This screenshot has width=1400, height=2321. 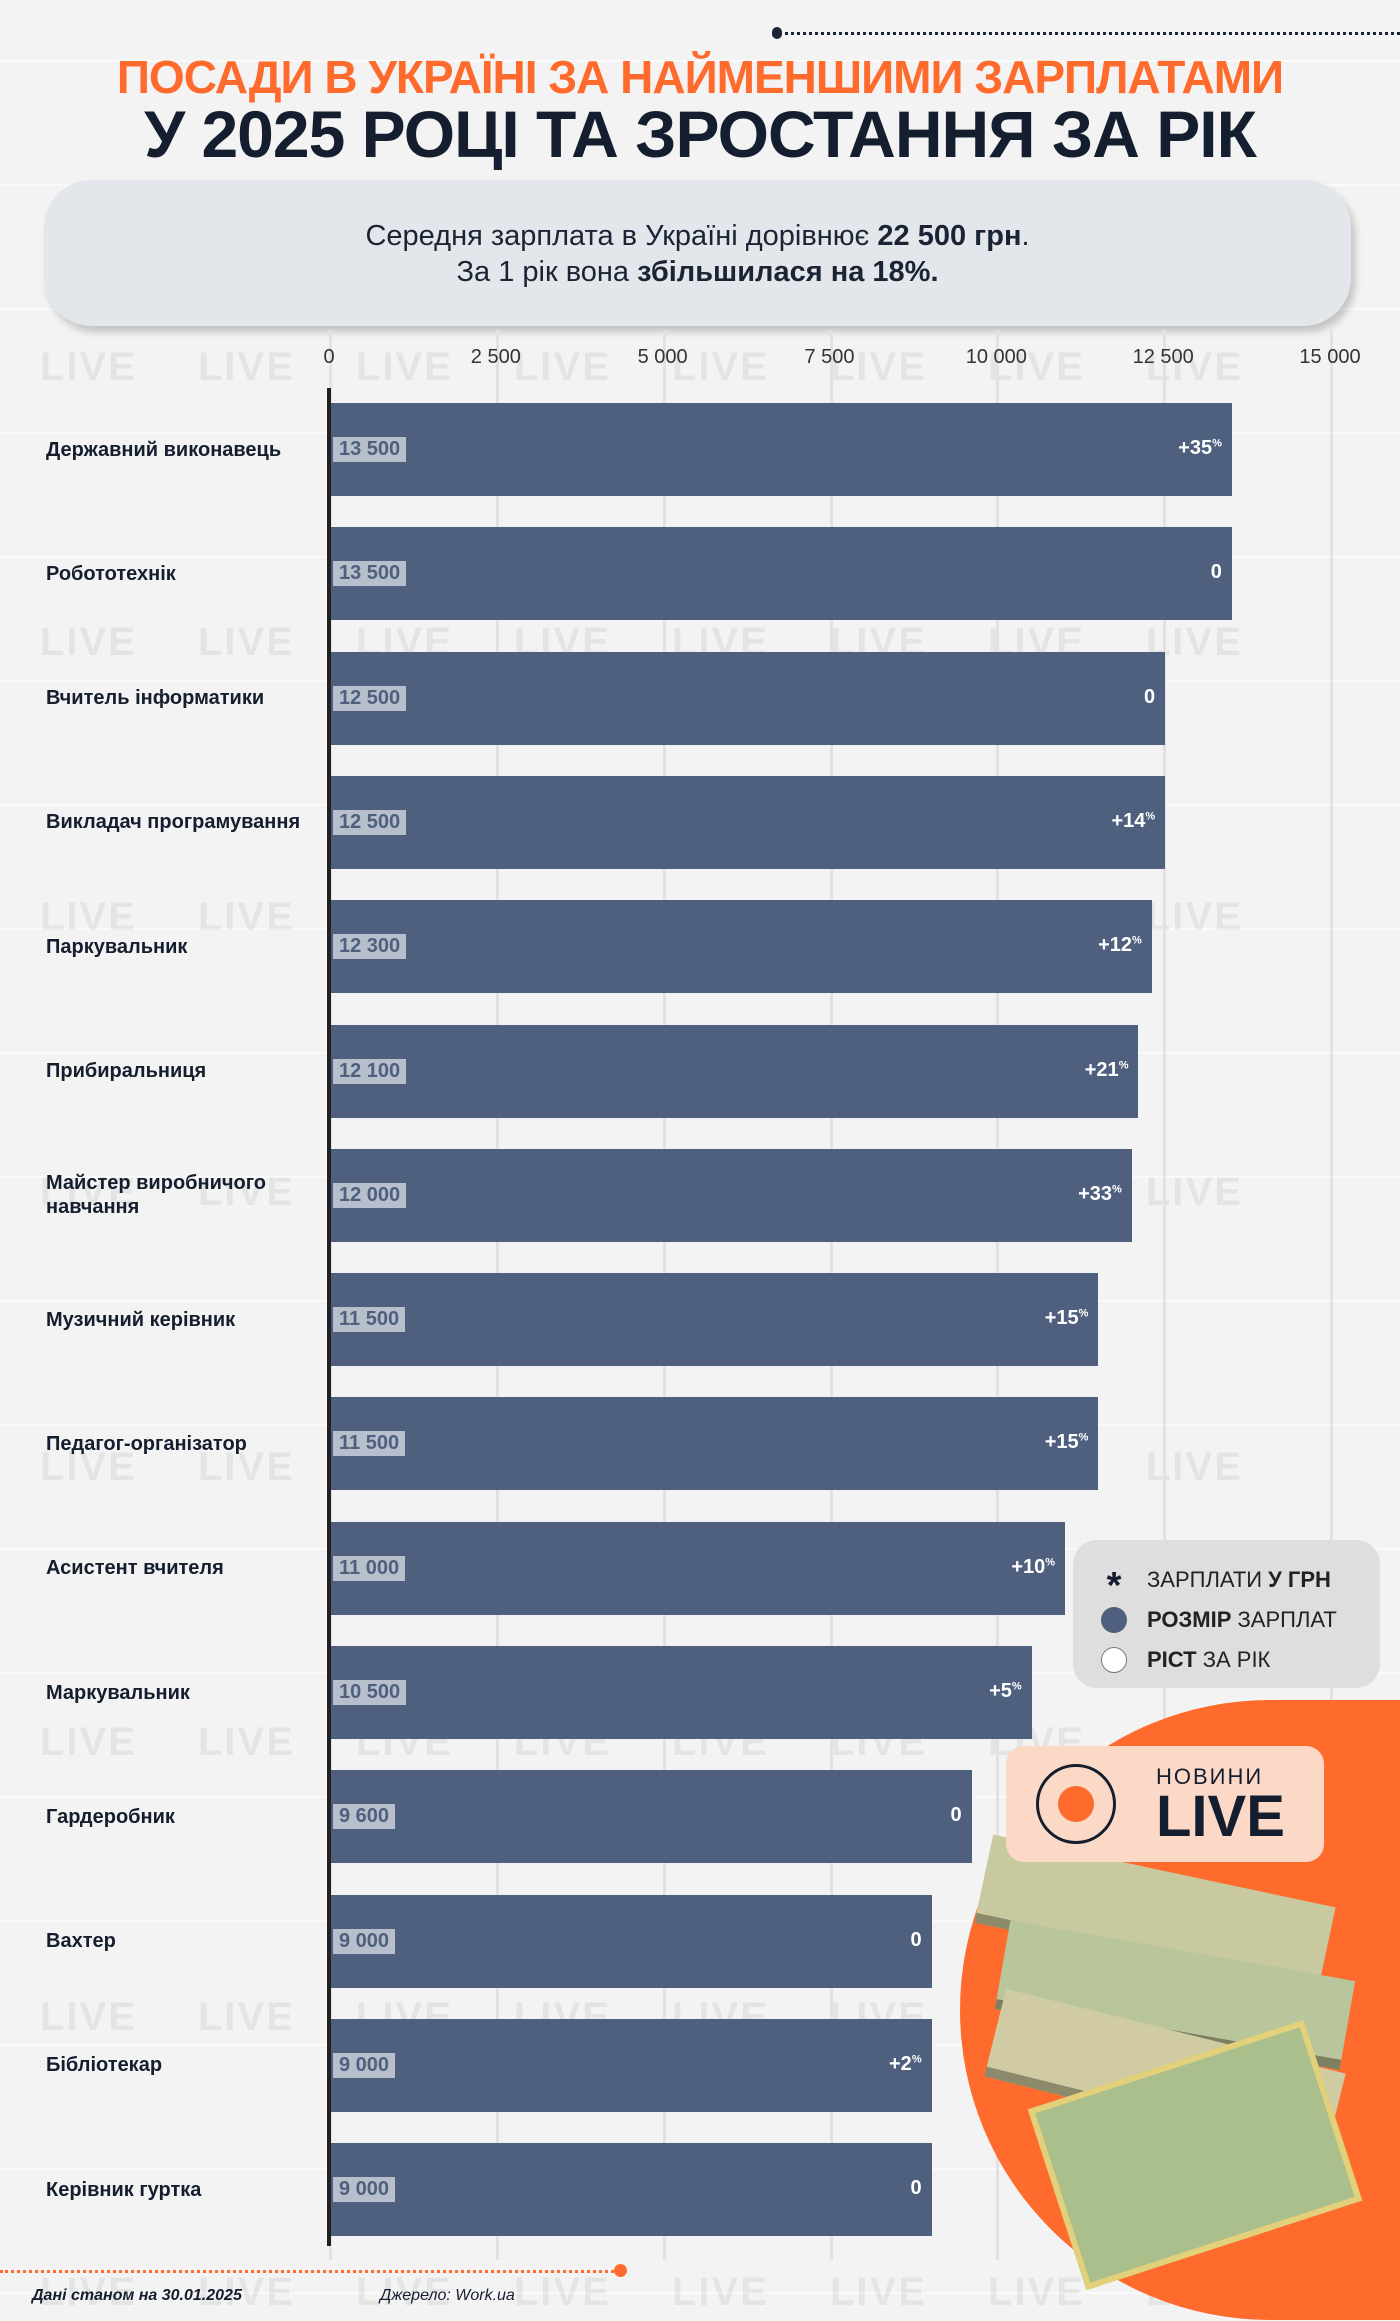 I want to click on category-label: Керівник гуртка, so click(x=124, y=2189).